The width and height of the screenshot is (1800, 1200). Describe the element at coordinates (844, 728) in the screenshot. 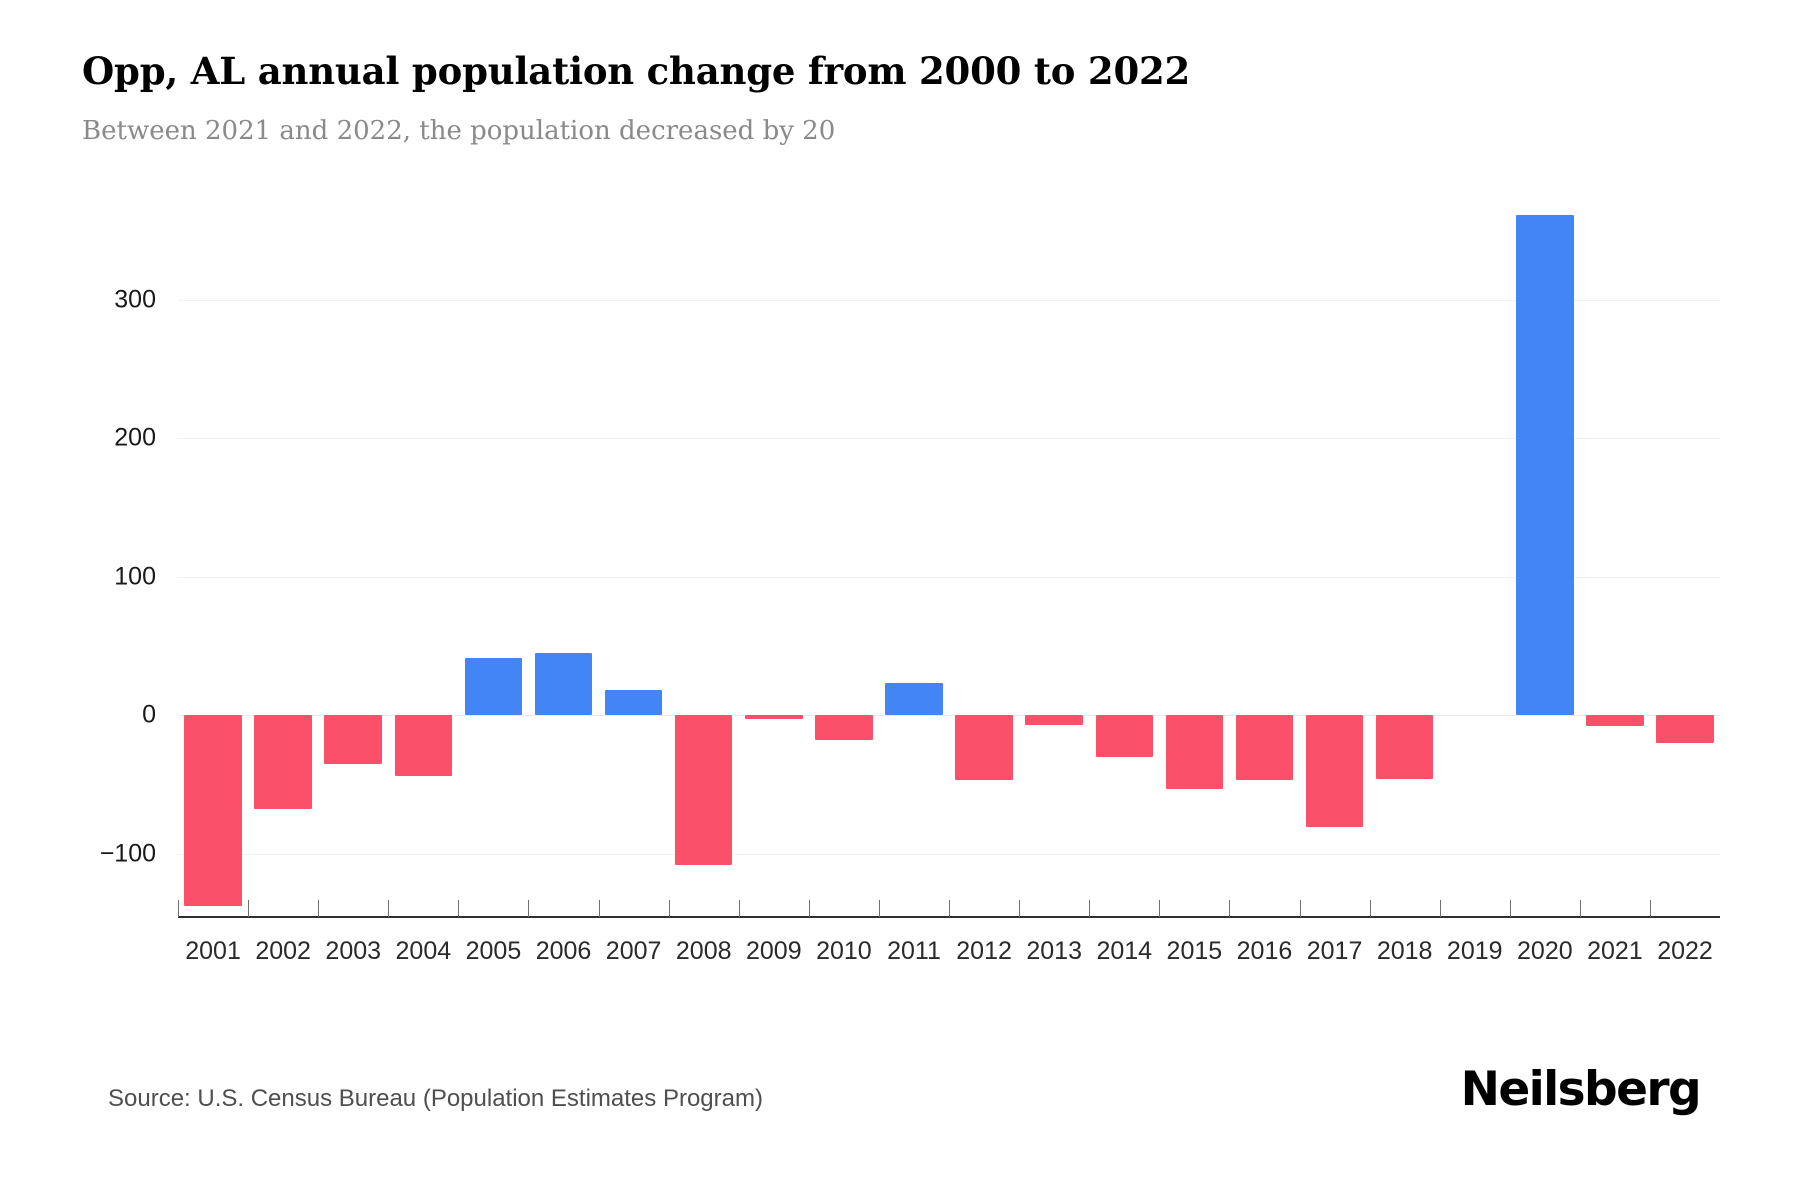

I see `bar-2010` at that location.